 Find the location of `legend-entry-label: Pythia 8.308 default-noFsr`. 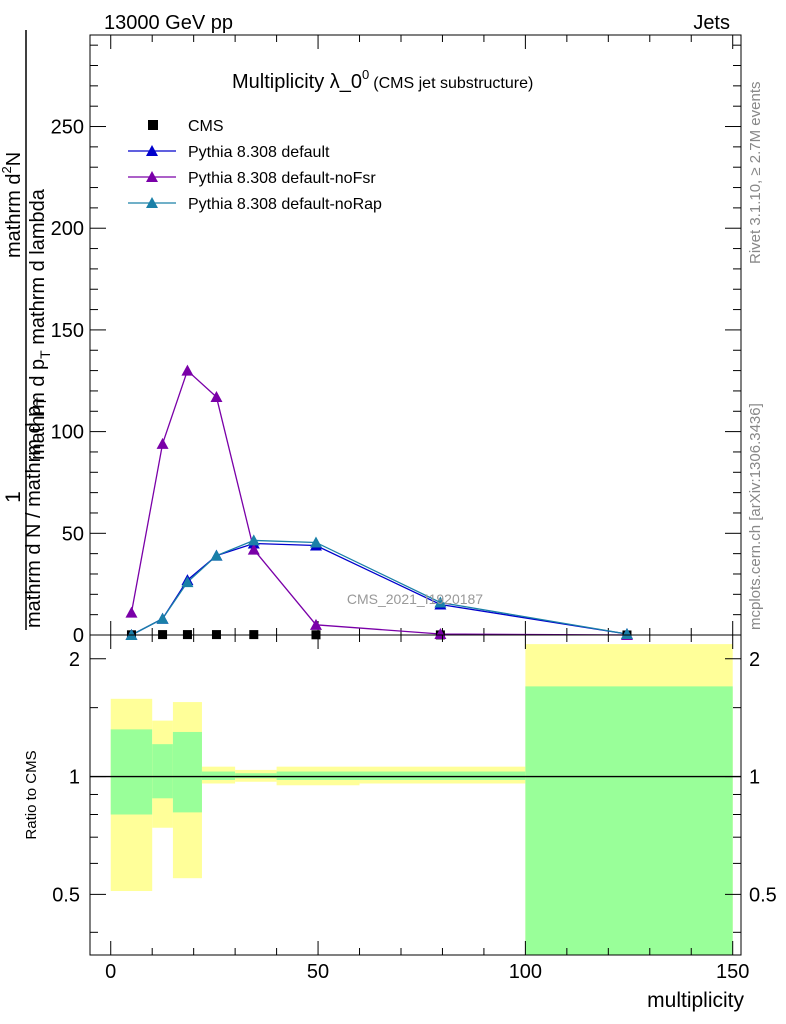

legend-entry-label: Pythia 8.308 default-noFsr is located at coordinates (282, 178).